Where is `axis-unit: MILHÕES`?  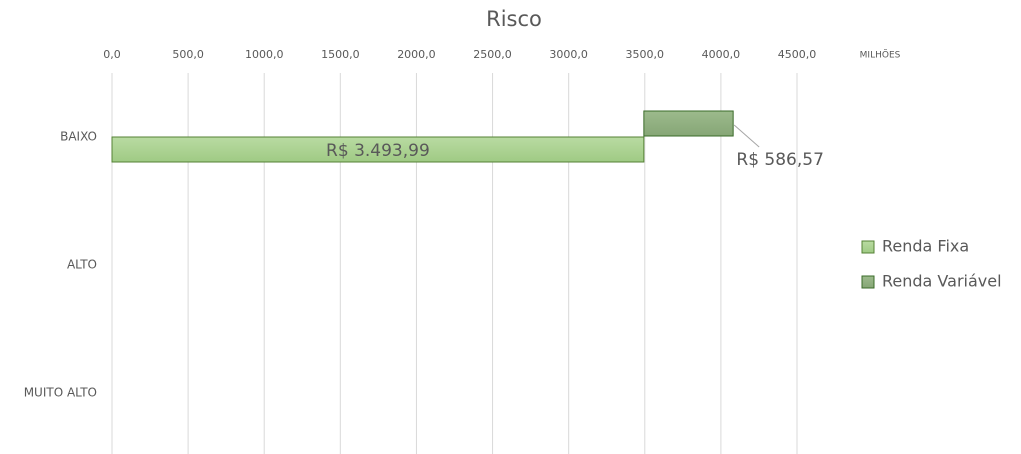 axis-unit: MILHÕES is located at coordinates (880, 55).